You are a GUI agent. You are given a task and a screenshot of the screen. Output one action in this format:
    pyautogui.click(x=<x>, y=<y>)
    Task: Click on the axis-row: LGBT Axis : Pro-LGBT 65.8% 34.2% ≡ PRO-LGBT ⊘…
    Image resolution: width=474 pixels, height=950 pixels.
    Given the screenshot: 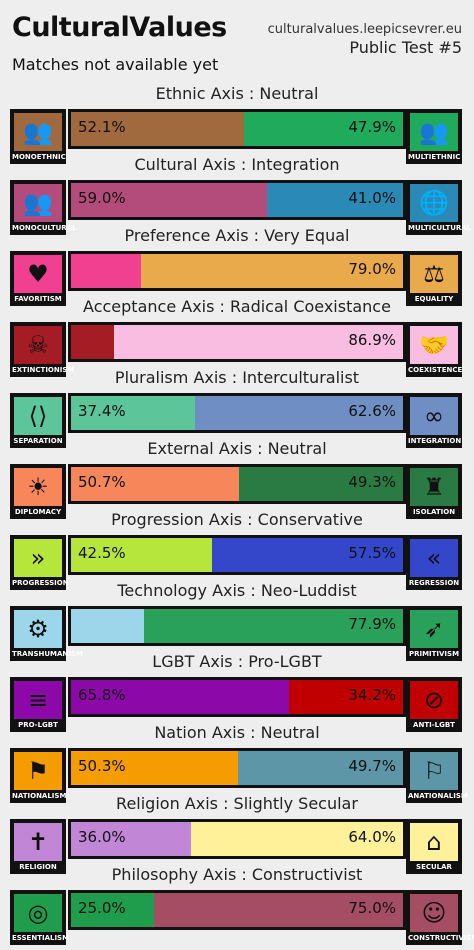 What is the action you would take?
    pyautogui.click(x=237, y=692)
    